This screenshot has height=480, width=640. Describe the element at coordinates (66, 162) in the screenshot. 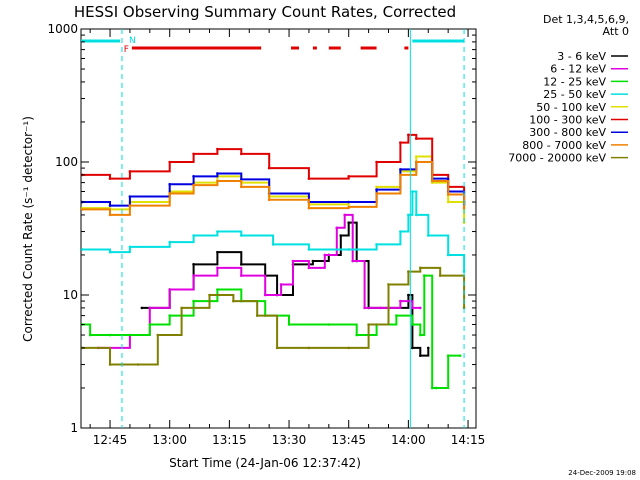

I see `y-tick-label: 100` at that location.